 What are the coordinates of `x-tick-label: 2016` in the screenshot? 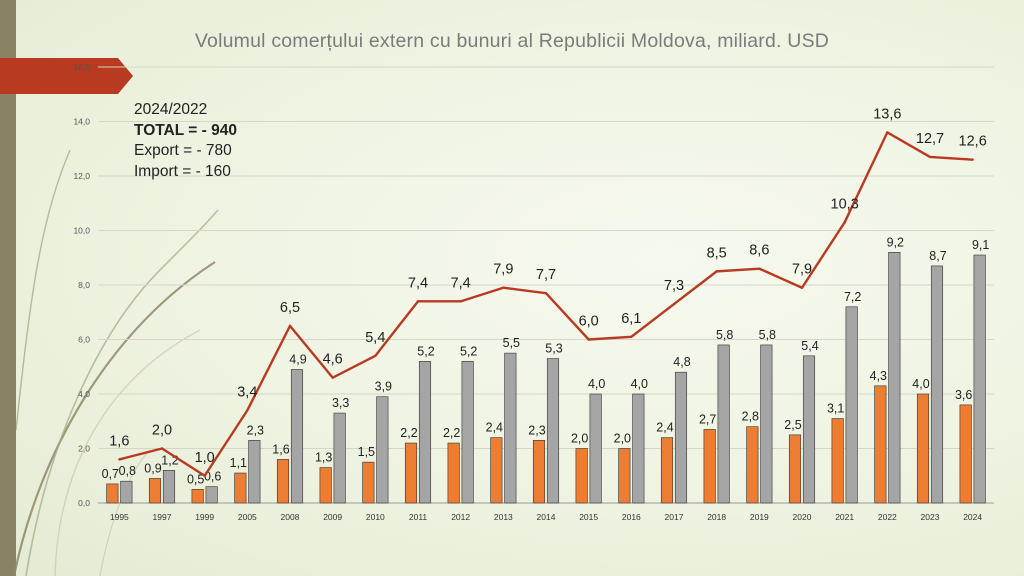 It's located at (631, 517).